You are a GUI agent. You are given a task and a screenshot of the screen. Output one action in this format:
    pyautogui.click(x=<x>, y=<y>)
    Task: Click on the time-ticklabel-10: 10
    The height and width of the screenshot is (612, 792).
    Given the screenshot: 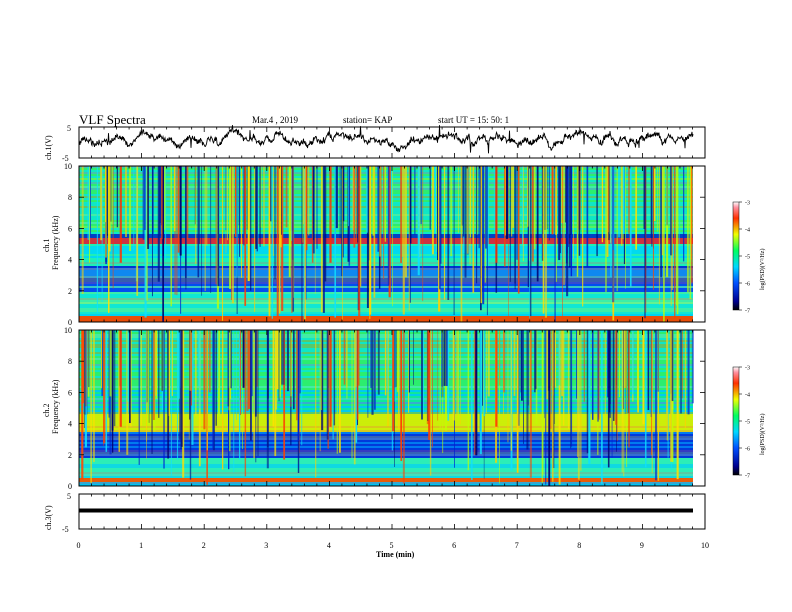 What is the action you would take?
    pyautogui.click(x=705, y=545)
    